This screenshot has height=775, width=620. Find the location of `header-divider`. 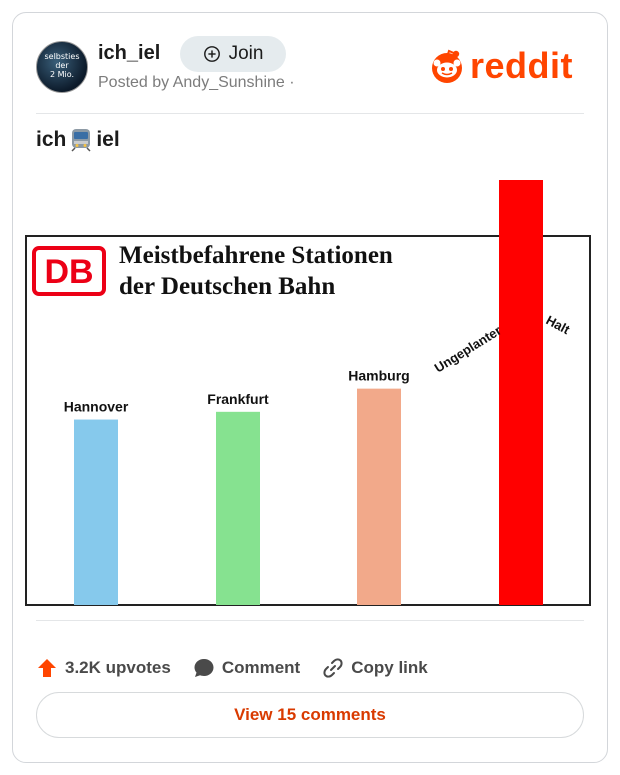

header-divider is located at coordinates (310, 113).